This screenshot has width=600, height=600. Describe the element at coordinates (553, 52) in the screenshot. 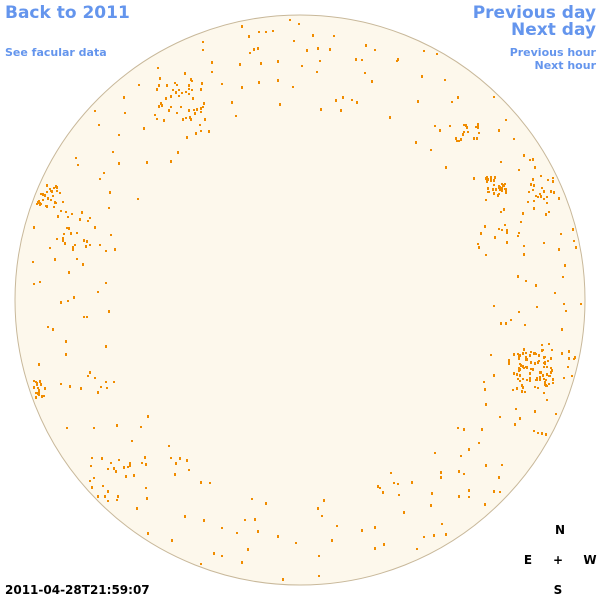

I see `previous-hour-link: Previous hour` at that location.